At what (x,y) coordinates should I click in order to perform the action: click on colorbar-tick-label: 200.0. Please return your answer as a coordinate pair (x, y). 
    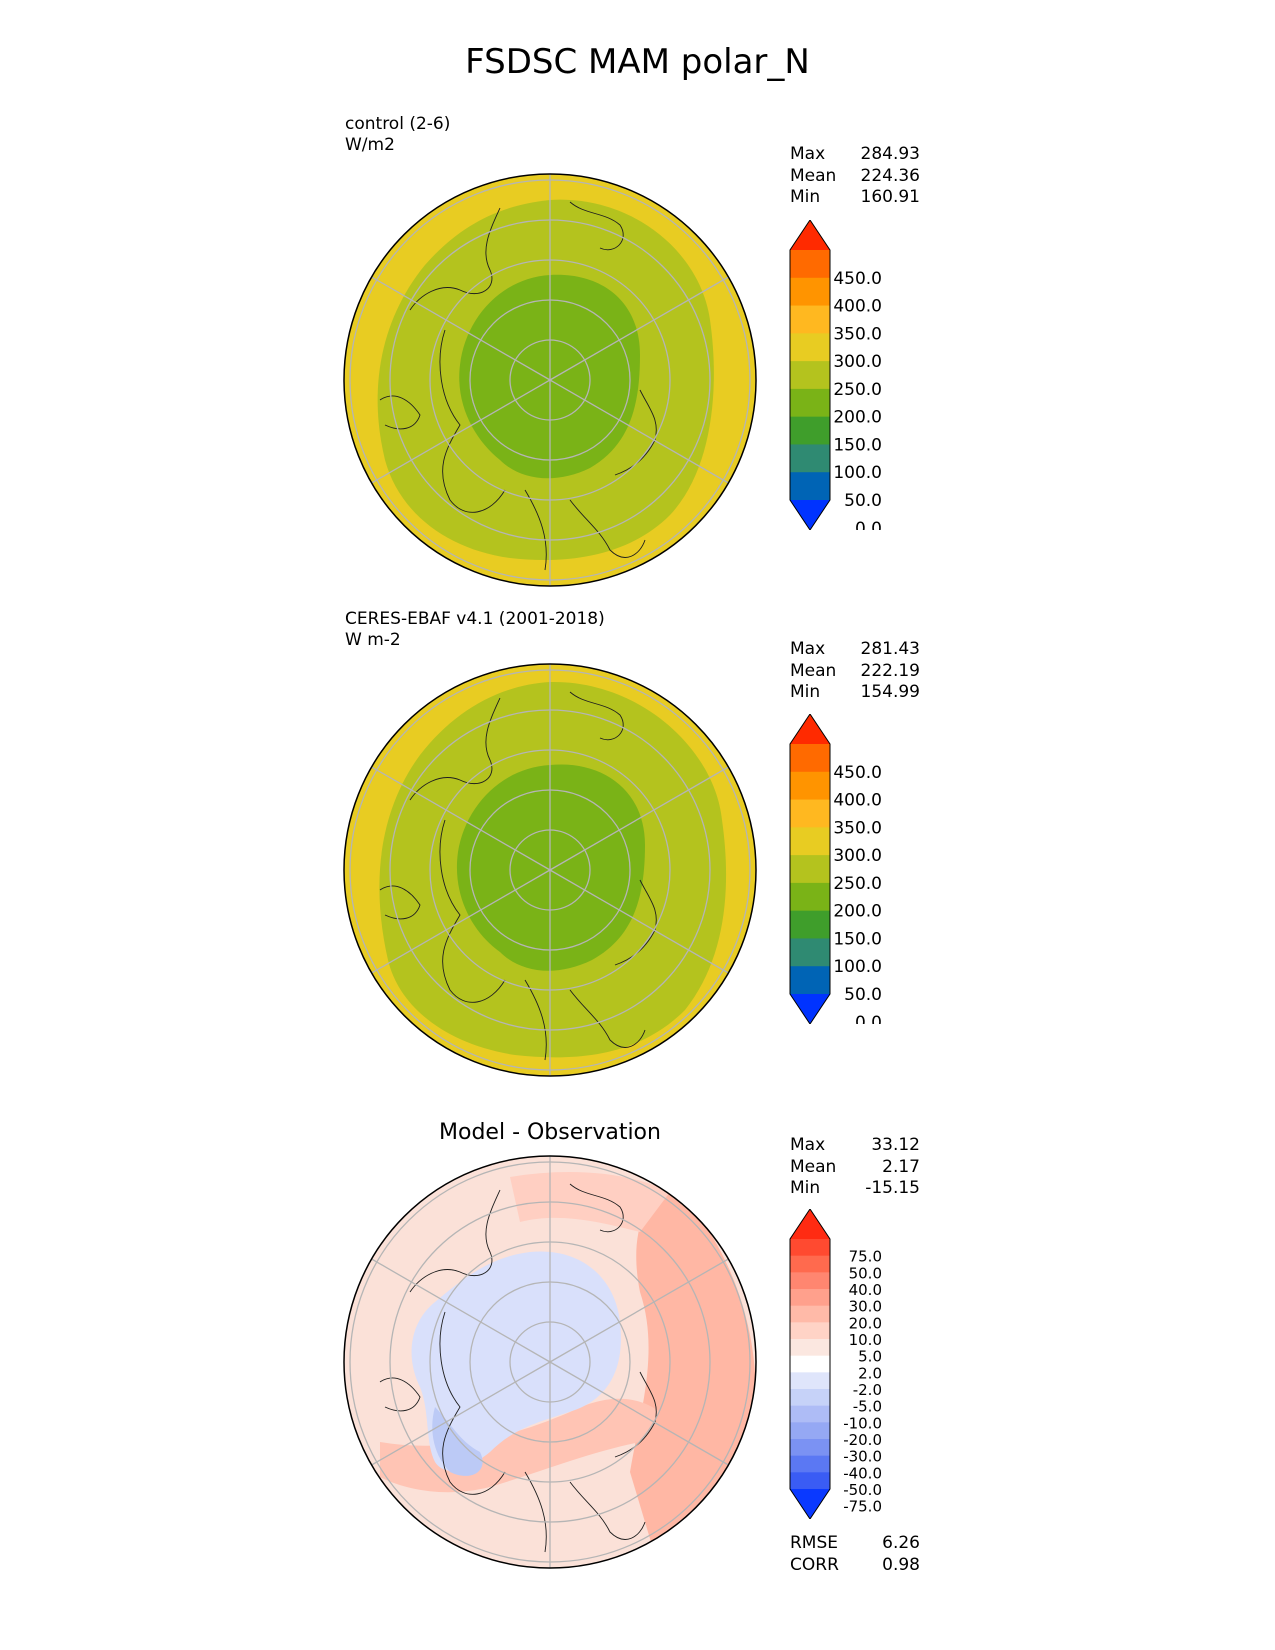
    Looking at the image, I should click on (857, 912).